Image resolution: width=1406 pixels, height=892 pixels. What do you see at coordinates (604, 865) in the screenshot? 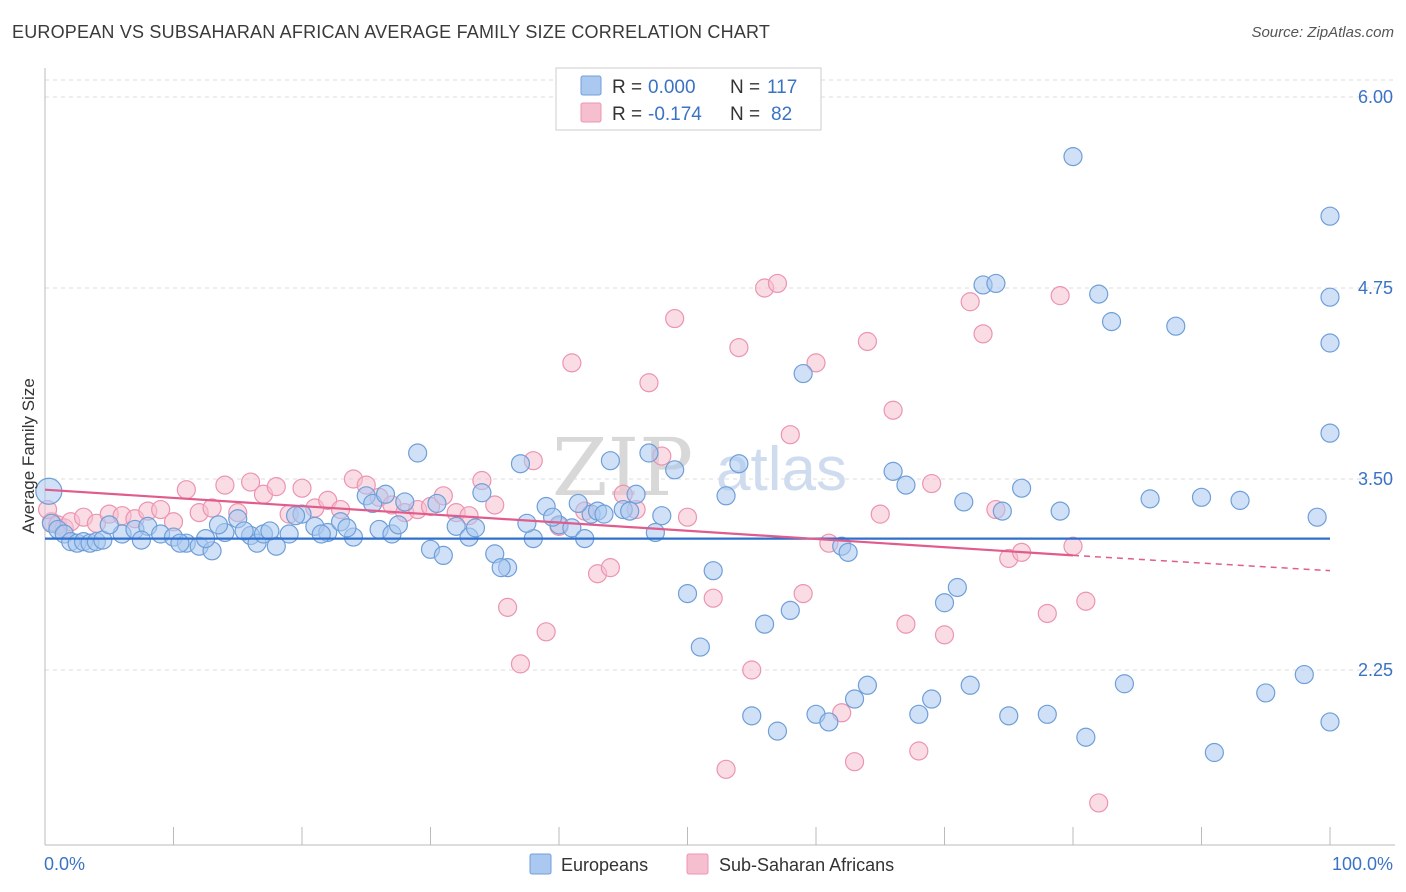
I see `bottom-legend-europeans: Europeans` at bounding box center [604, 865].